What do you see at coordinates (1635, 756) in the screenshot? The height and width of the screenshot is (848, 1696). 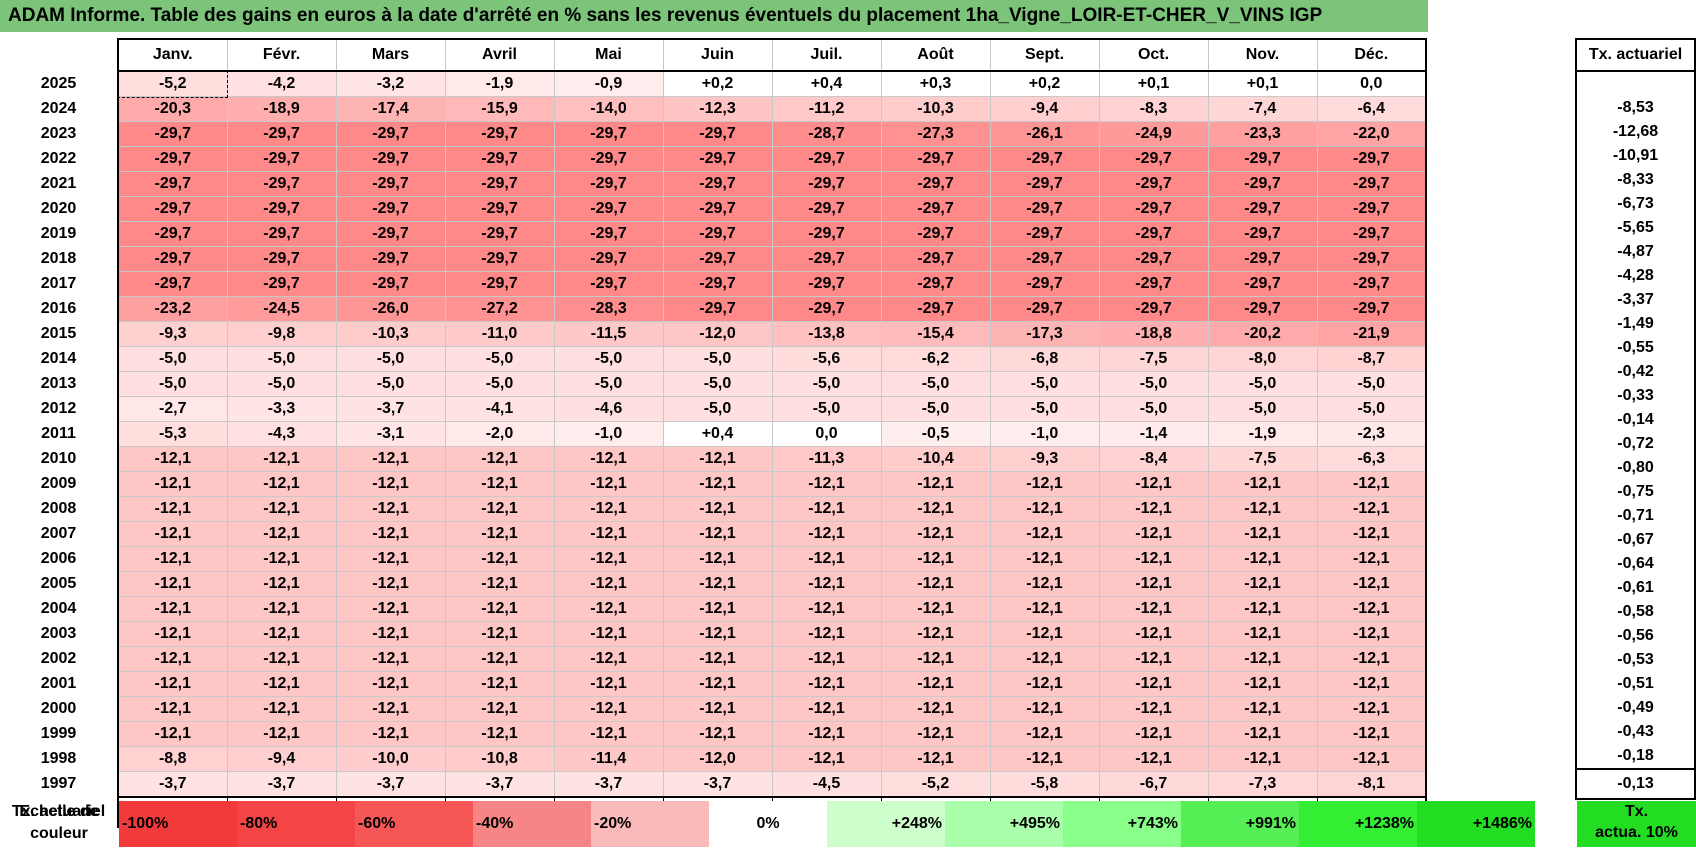 I see `actuarial-rate-cell: -0,18` at bounding box center [1635, 756].